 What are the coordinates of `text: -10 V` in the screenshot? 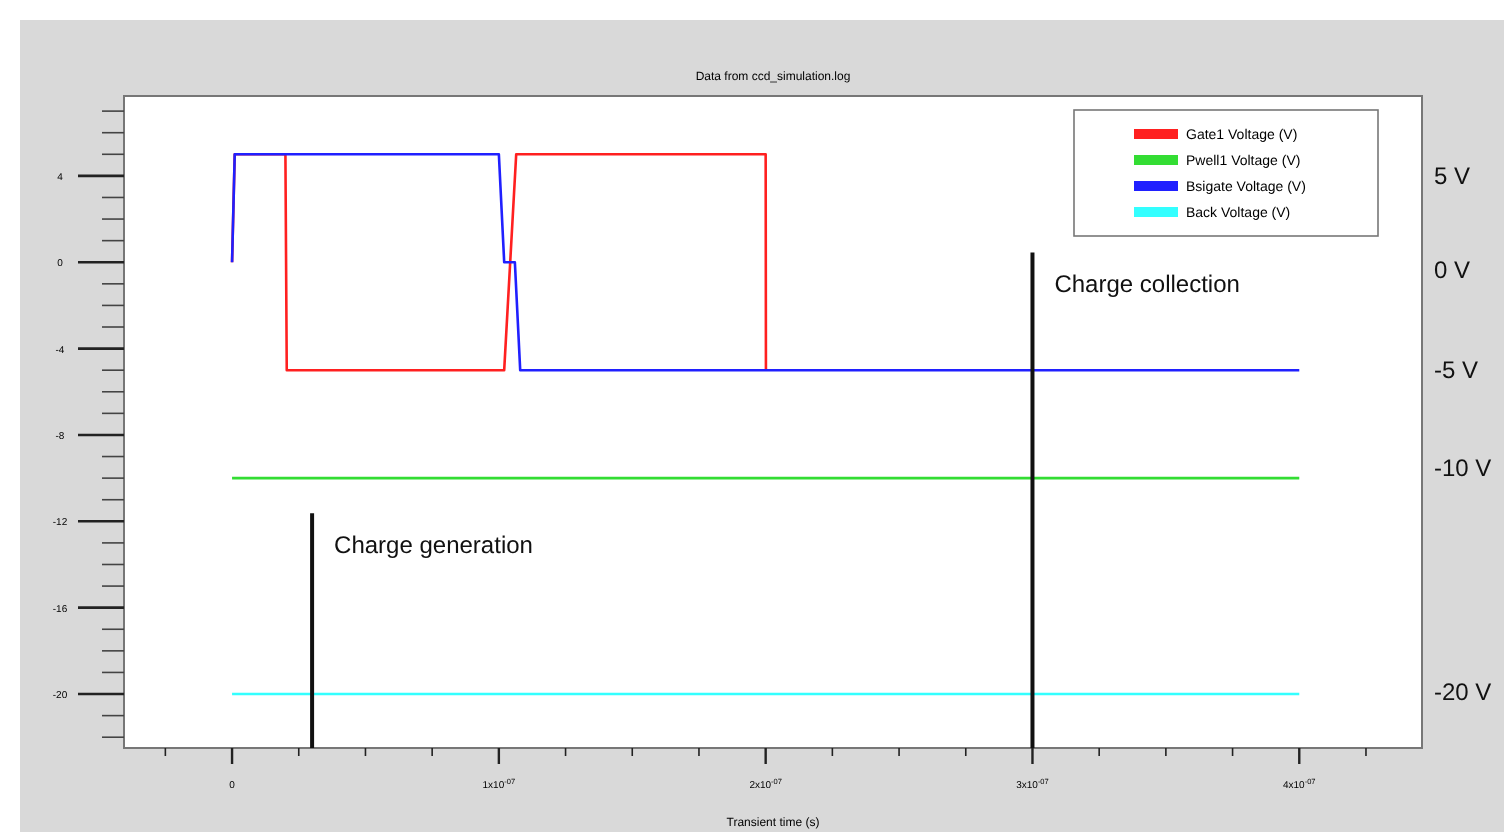 It's located at (1463, 468).